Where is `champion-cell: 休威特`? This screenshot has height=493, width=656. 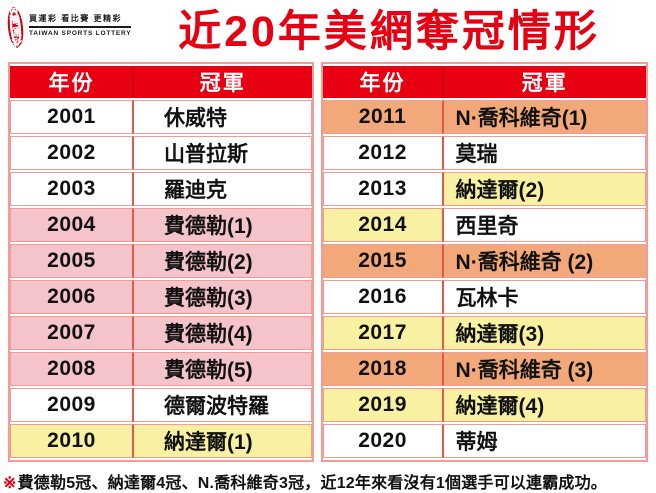
champion-cell: 休威特 is located at coordinates (223, 117).